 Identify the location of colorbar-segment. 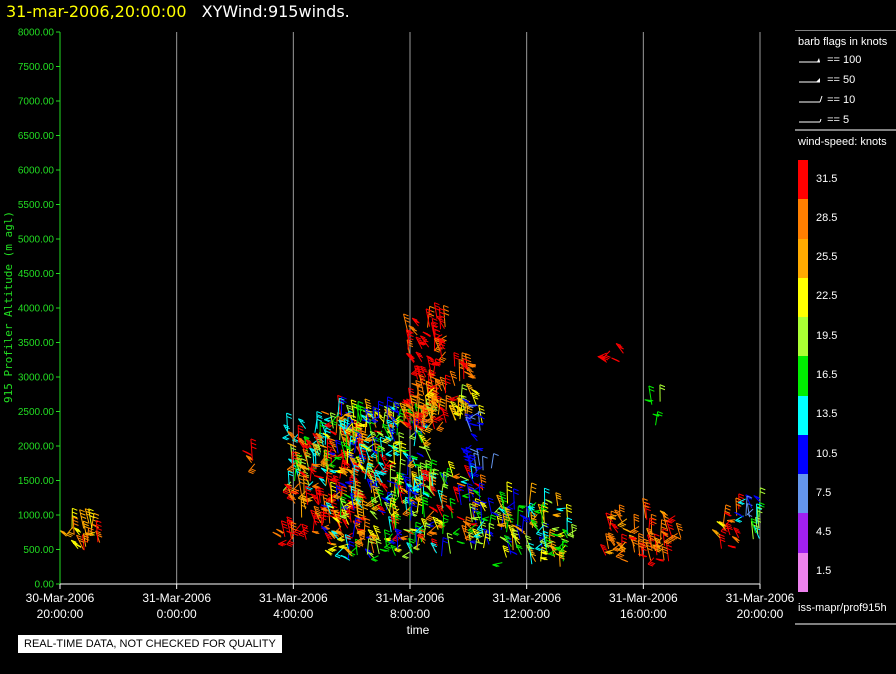
(803, 533).